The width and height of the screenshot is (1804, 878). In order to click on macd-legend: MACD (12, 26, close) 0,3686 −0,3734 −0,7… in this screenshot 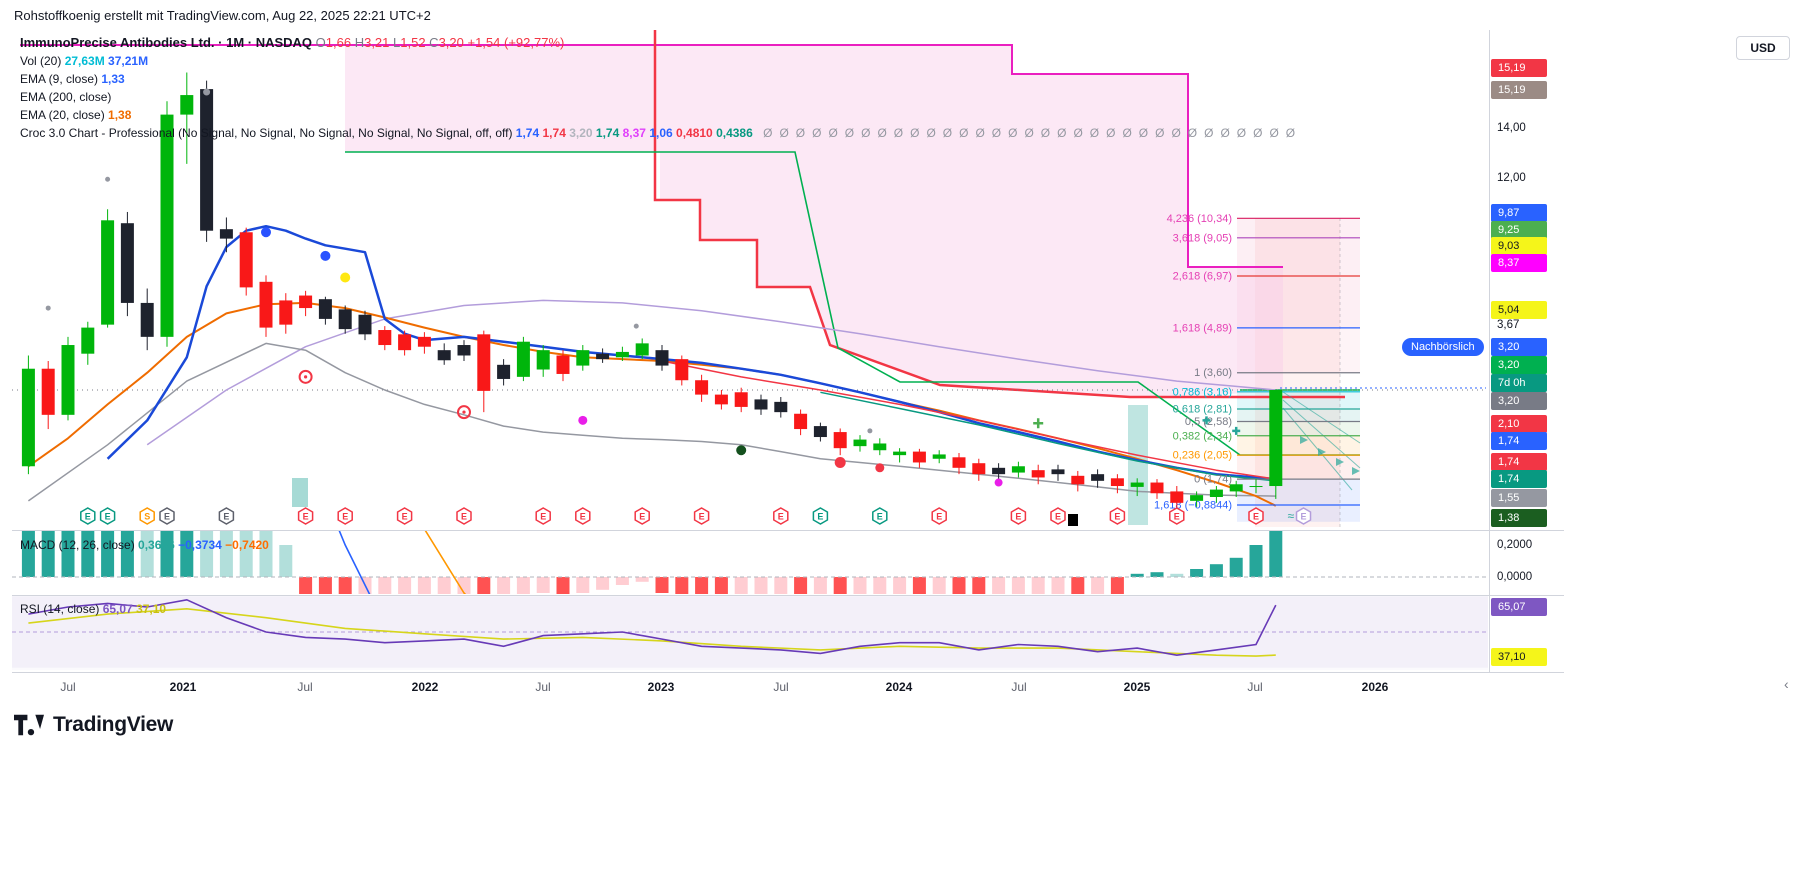, I will do `click(144, 545)`.